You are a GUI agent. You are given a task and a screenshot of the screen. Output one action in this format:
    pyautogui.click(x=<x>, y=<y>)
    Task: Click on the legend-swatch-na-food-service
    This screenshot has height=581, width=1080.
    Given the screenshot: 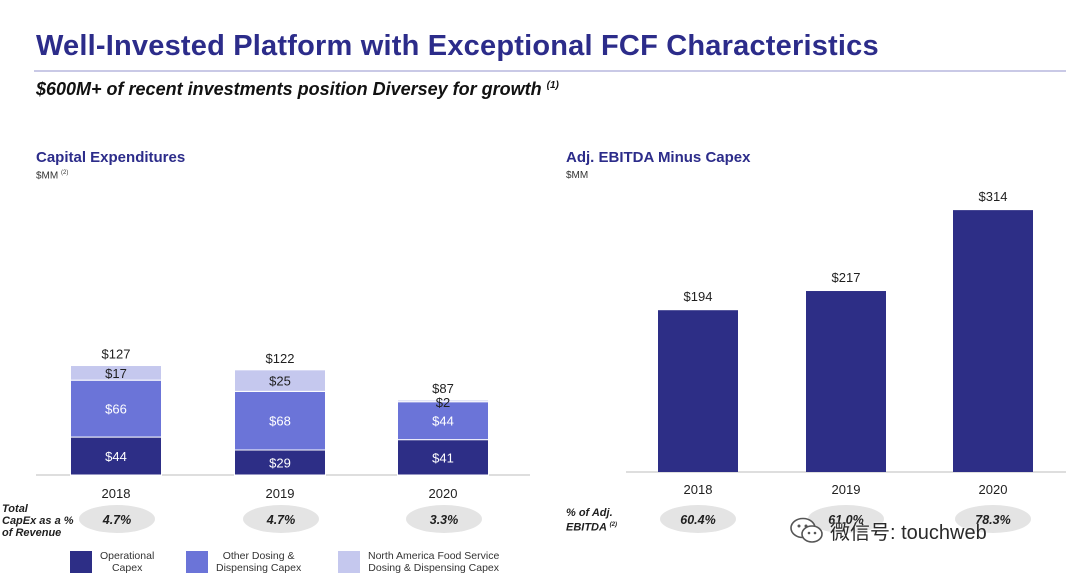 What is the action you would take?
    pyautogui.click(x=349, y=562)
    